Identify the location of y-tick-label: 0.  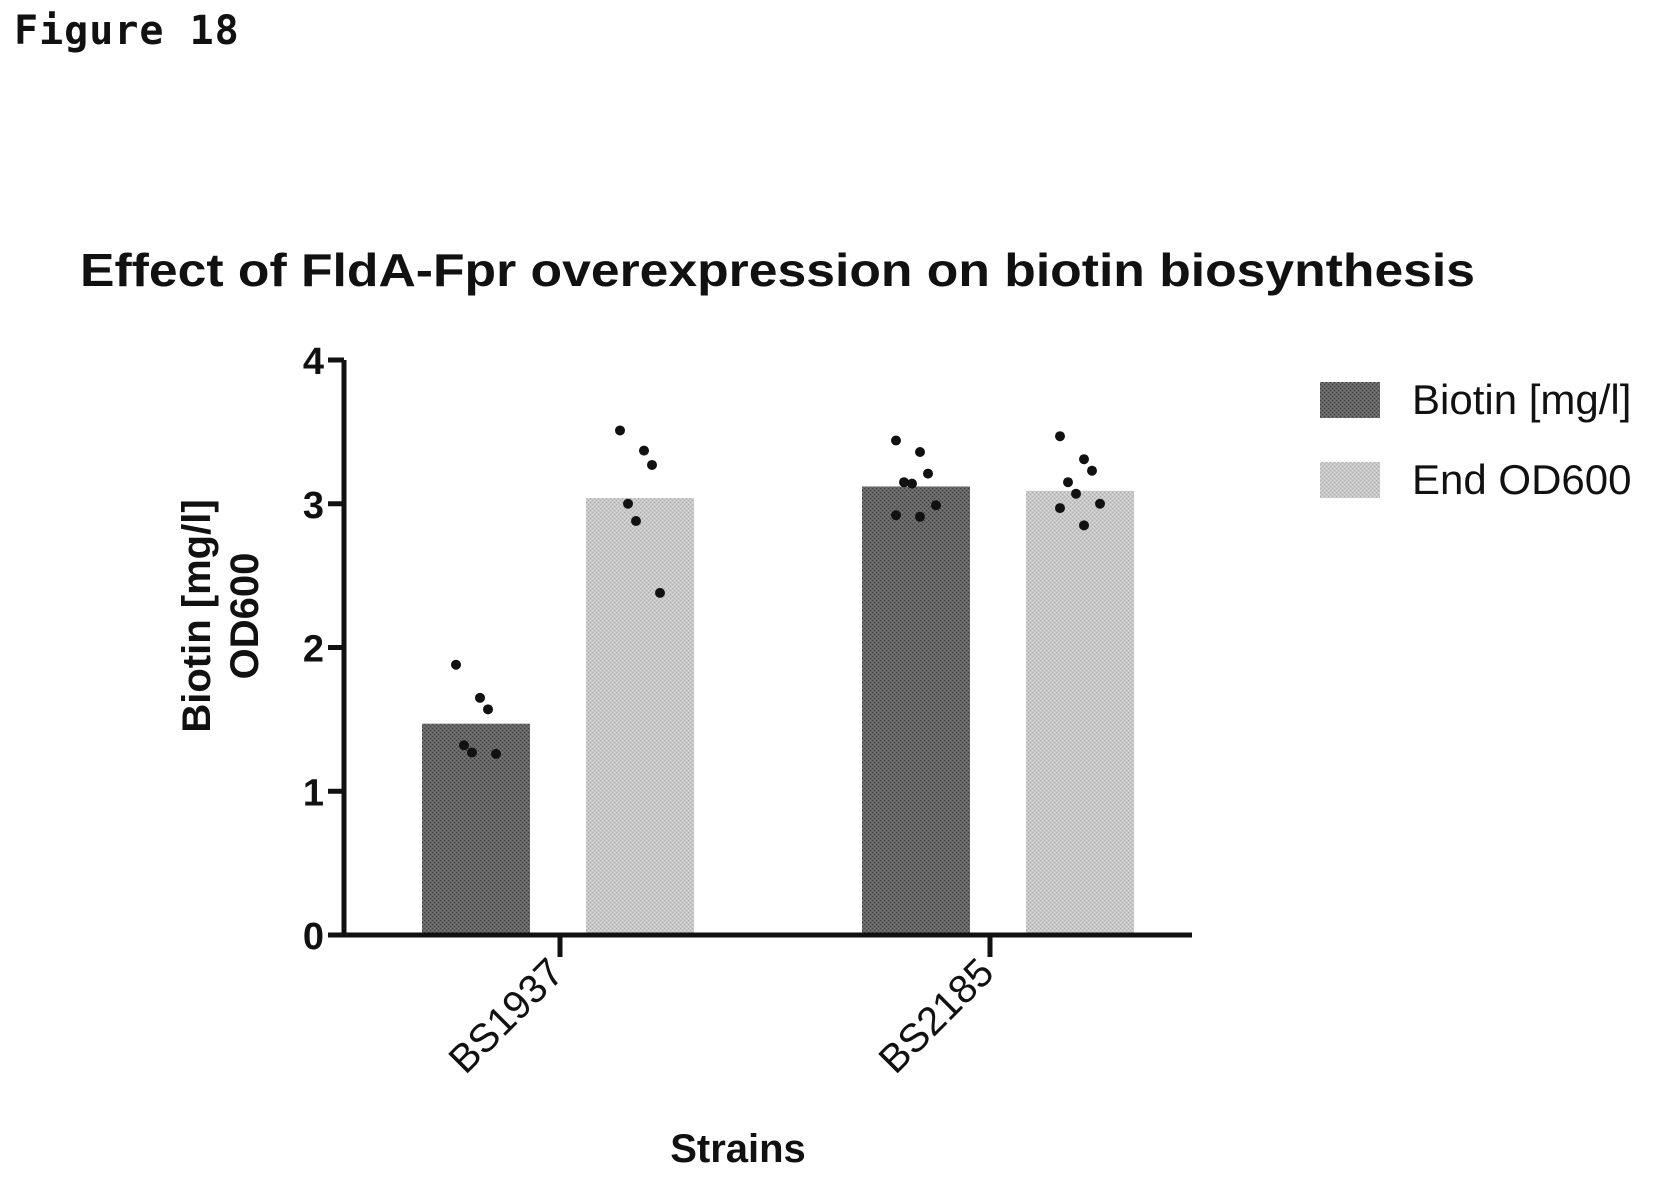
(313, 937).